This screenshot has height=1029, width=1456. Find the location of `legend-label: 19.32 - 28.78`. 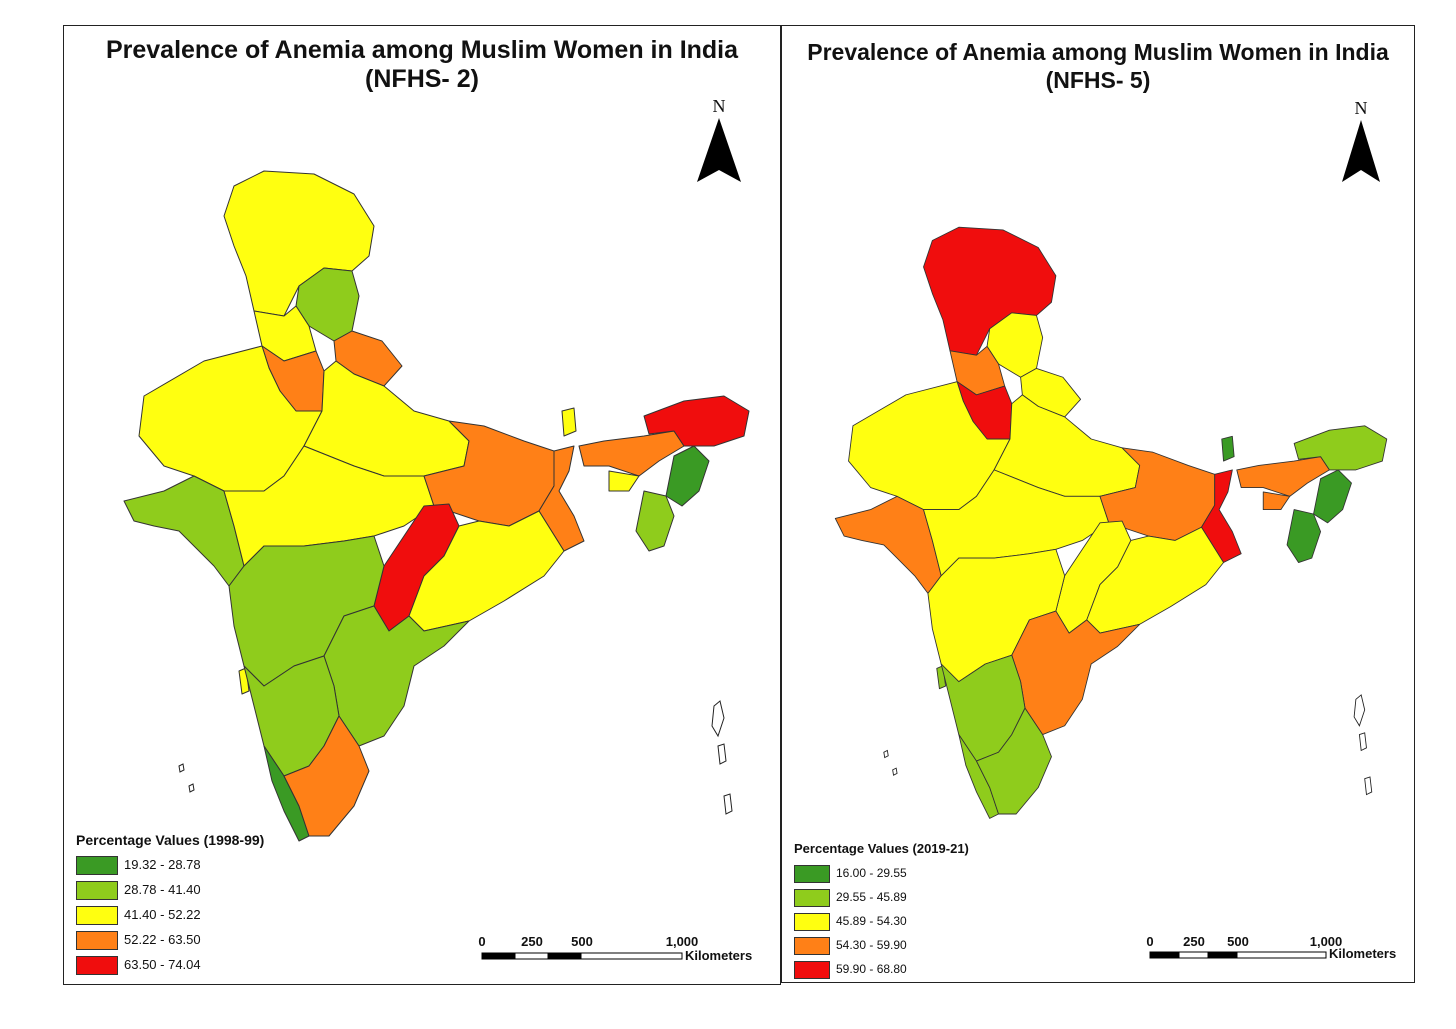

legend-label: 19.32 - 28.78 is located at coordinates (162, 864).